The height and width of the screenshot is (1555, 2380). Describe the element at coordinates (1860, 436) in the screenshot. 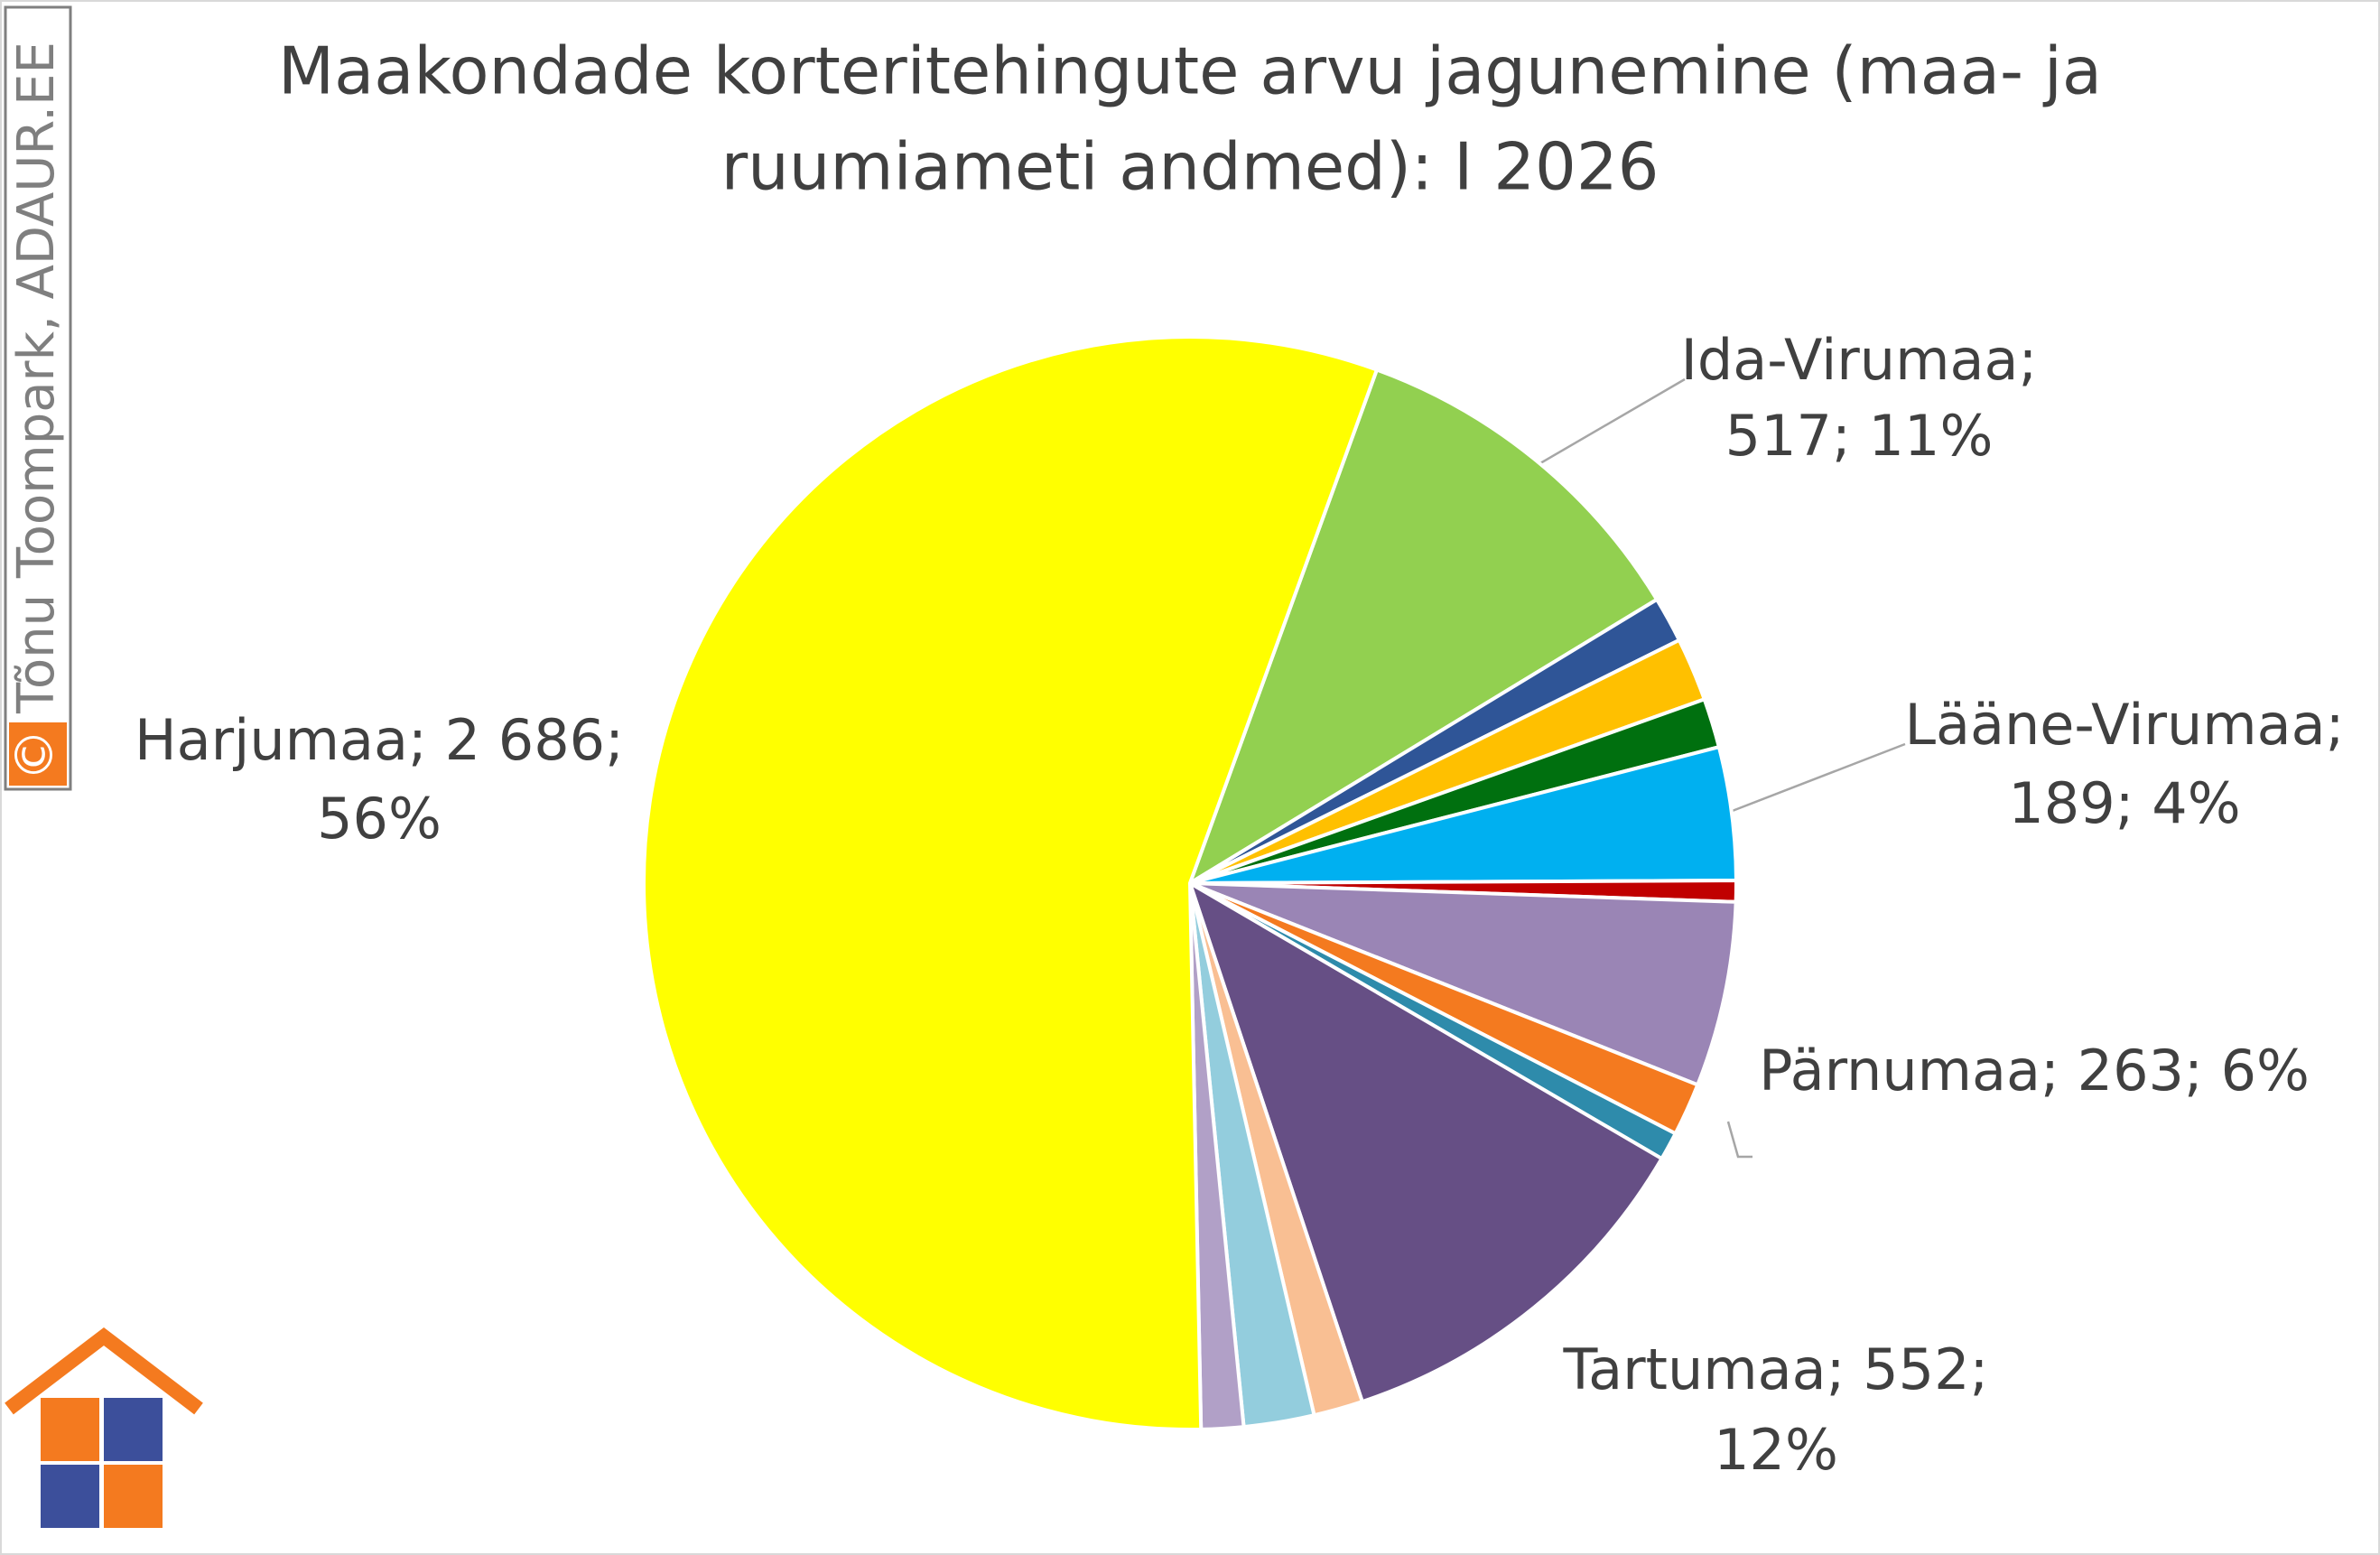

I see `data-label: 517; 11%` at that location.